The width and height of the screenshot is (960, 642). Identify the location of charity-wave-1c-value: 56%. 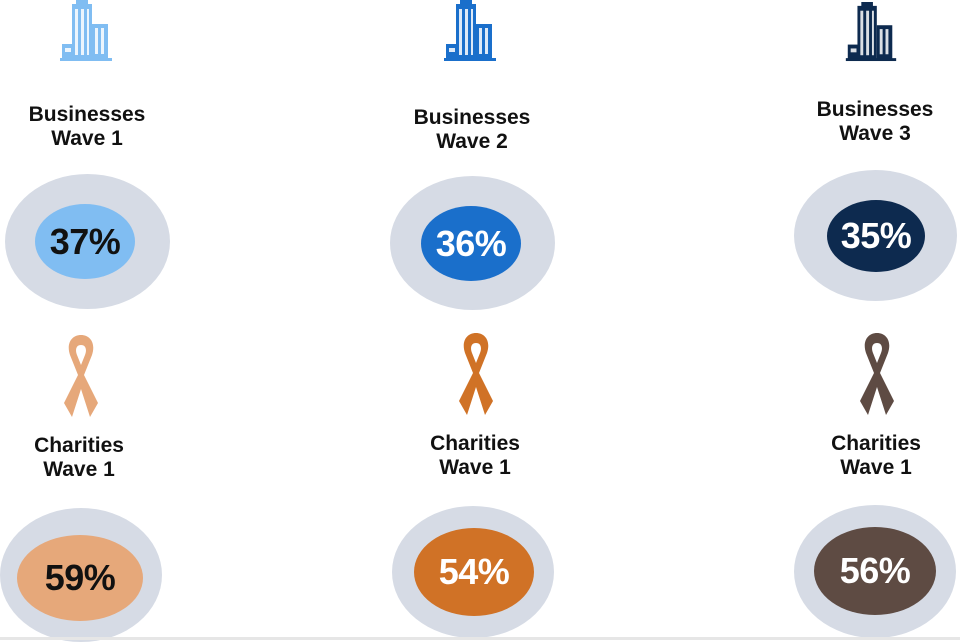
(875, 570).